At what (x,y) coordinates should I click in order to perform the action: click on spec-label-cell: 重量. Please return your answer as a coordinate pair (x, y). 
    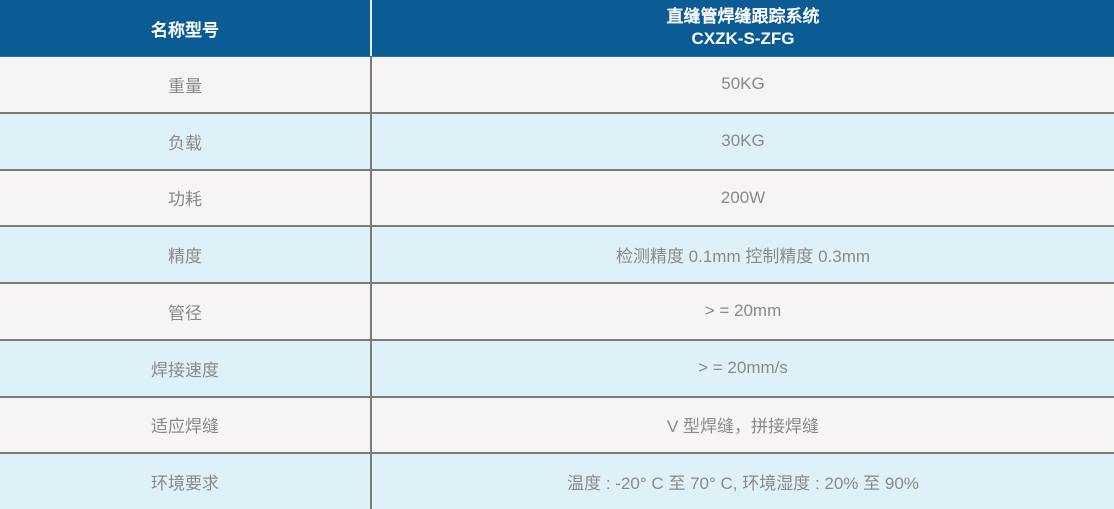
    Looking at the image, I should click on (186, 84).